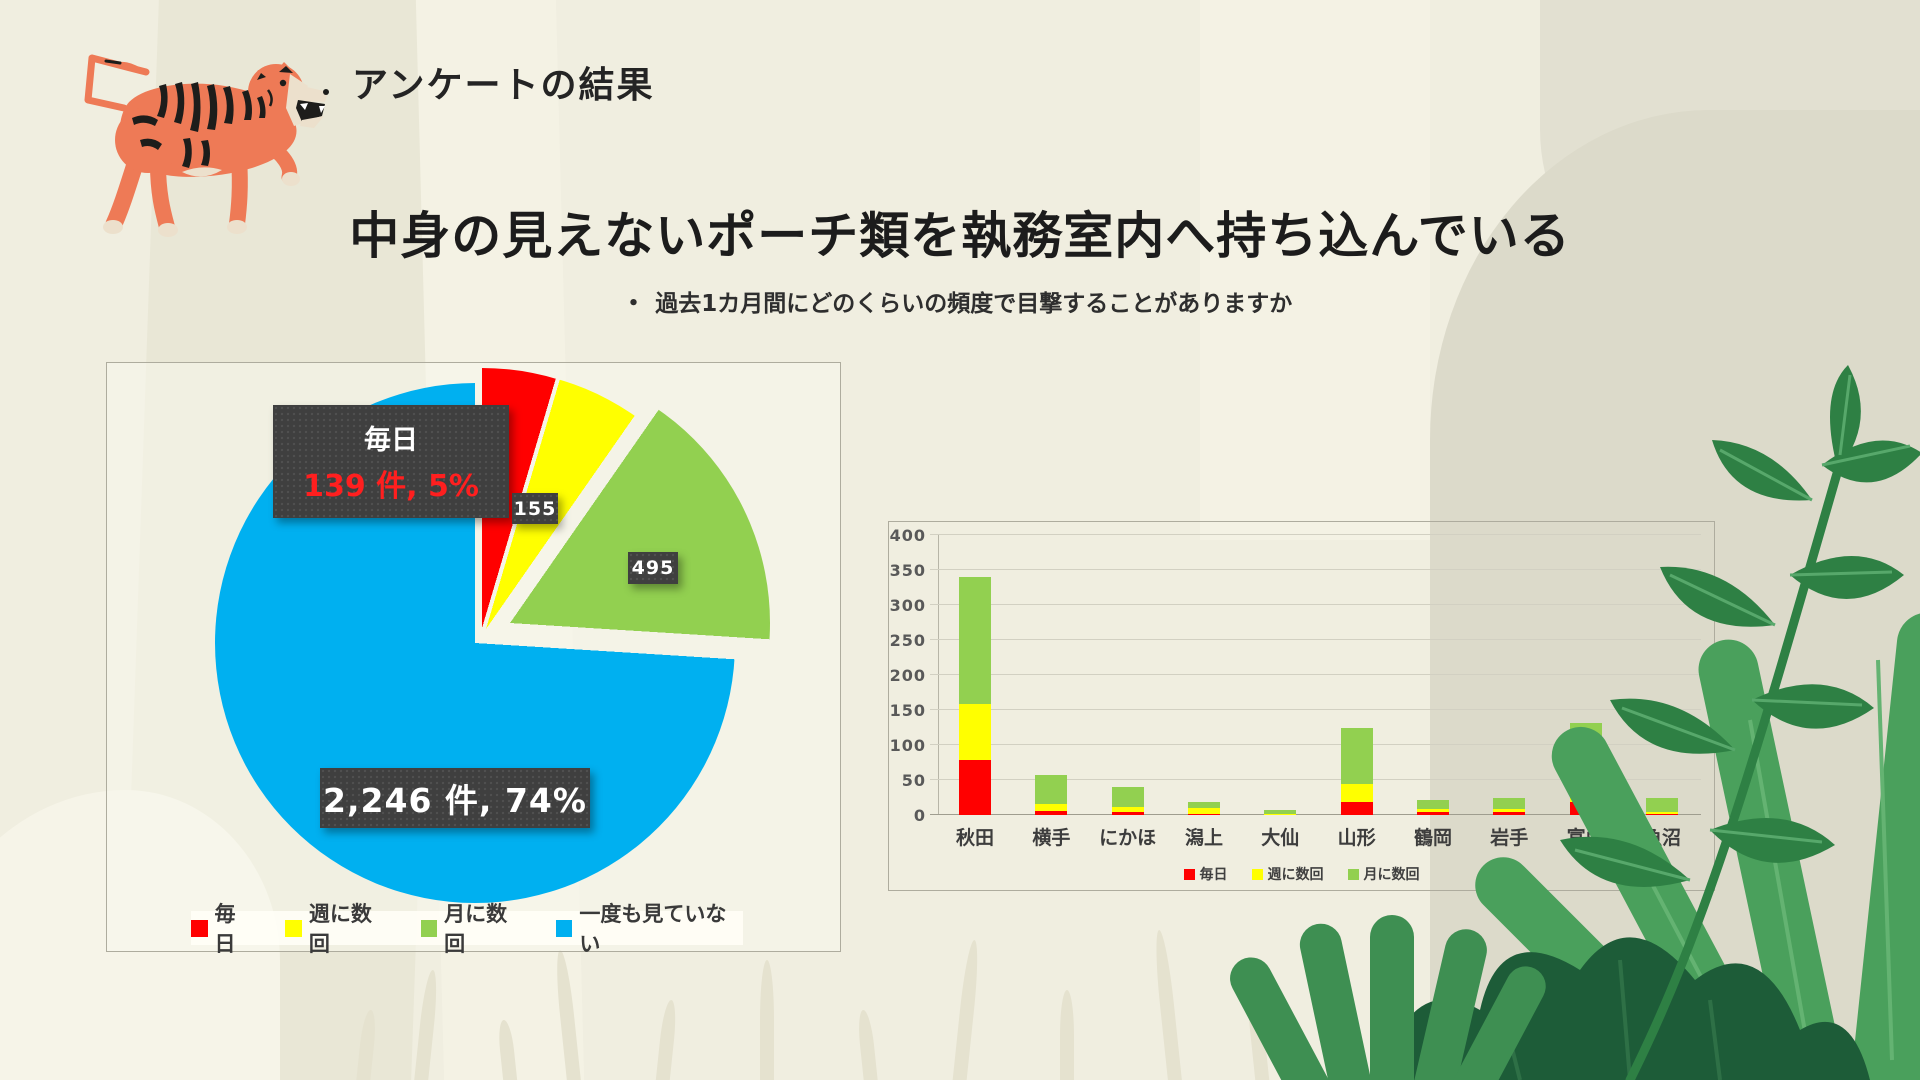 Image resolution: width=1920 pixels, height=1080 pixels. Describe the element at coordinates (907, 745) in the screenshot. I see `y-tick-label: 100` at that location.